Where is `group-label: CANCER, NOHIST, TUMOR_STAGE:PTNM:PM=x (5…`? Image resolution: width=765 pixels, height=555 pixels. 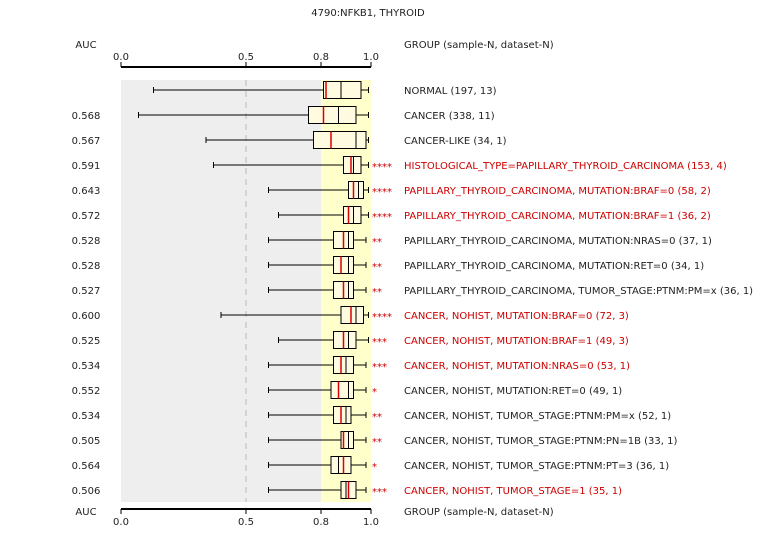
group-label: CANCER, NOHIST, TUMOR_STAGE:PTNM:PM=x (5… is located at coordinates (537, 416).